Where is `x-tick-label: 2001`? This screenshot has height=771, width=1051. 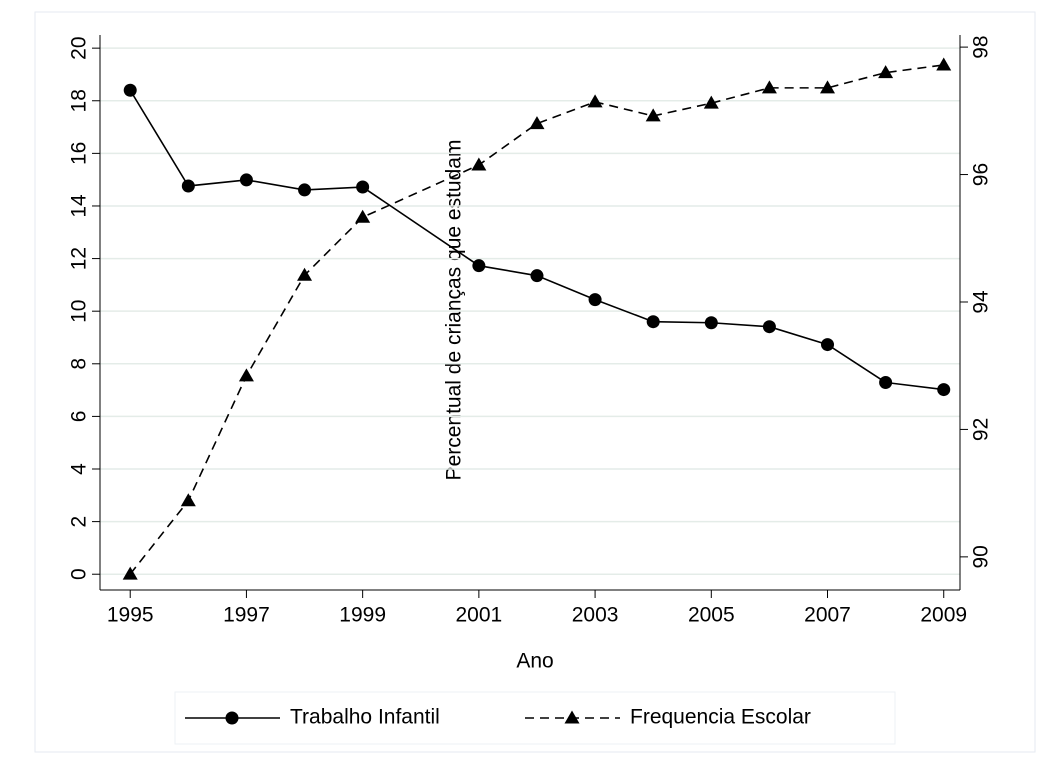
x-tick-label: 2001 is located at coordinates (479, 615).